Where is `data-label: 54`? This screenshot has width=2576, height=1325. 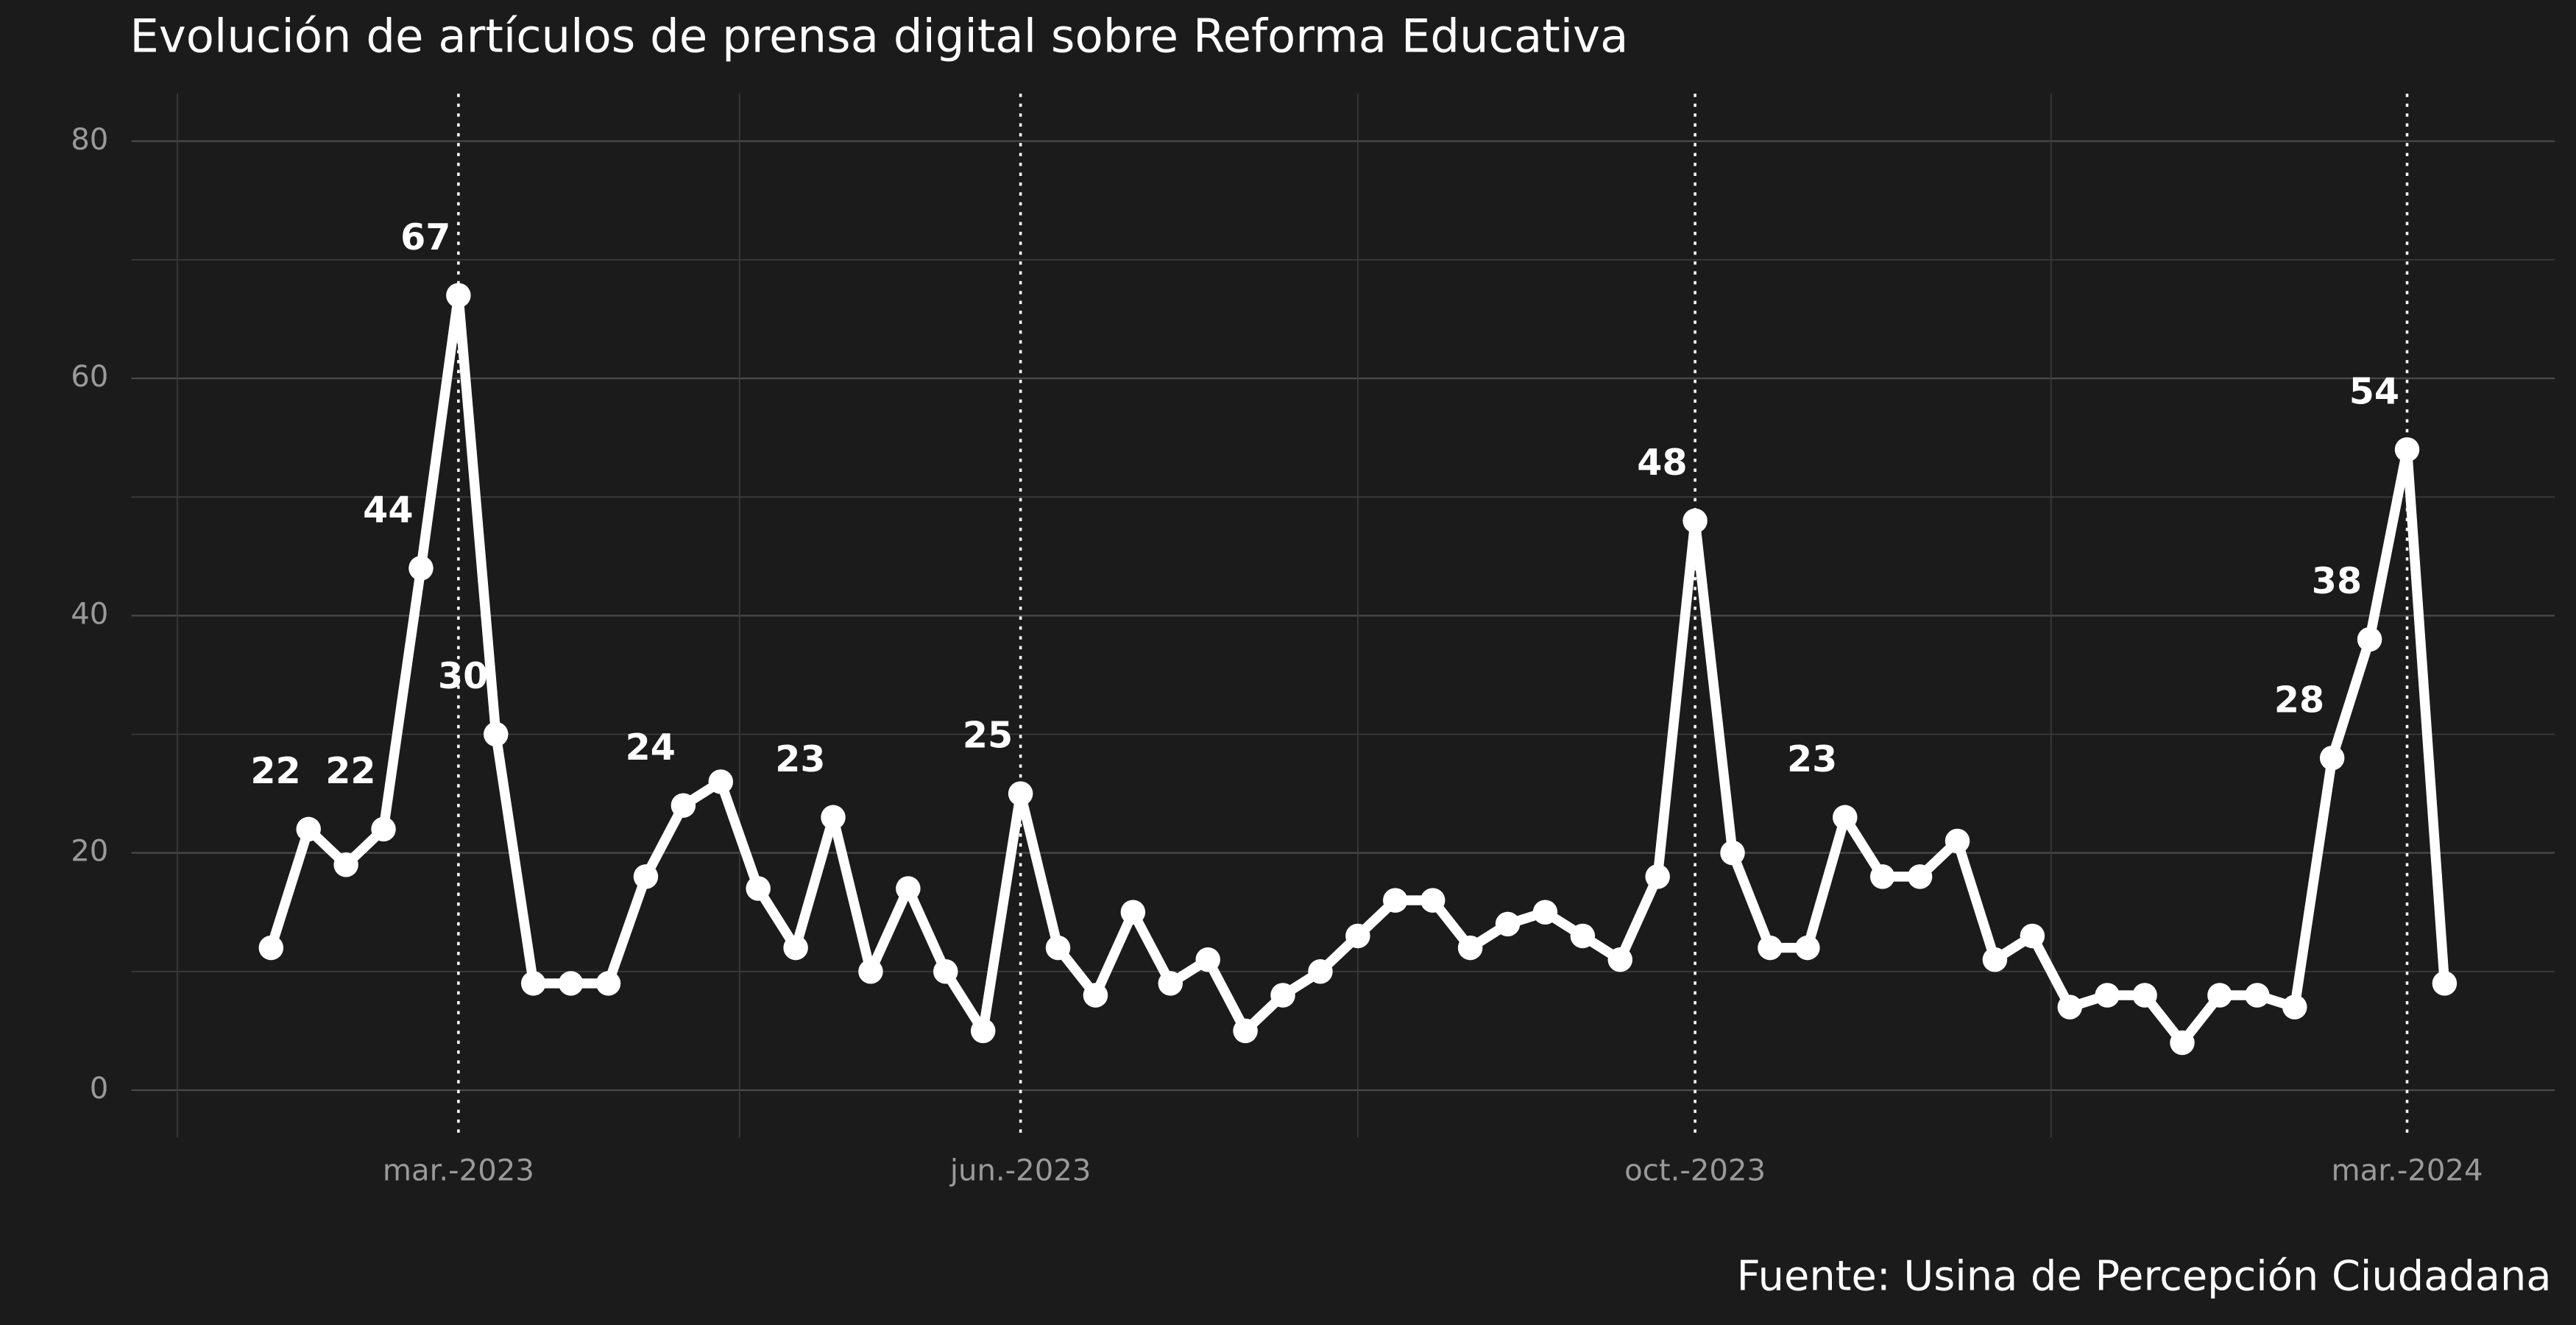
data-label: 54 is located at coordinates (2374, 391).